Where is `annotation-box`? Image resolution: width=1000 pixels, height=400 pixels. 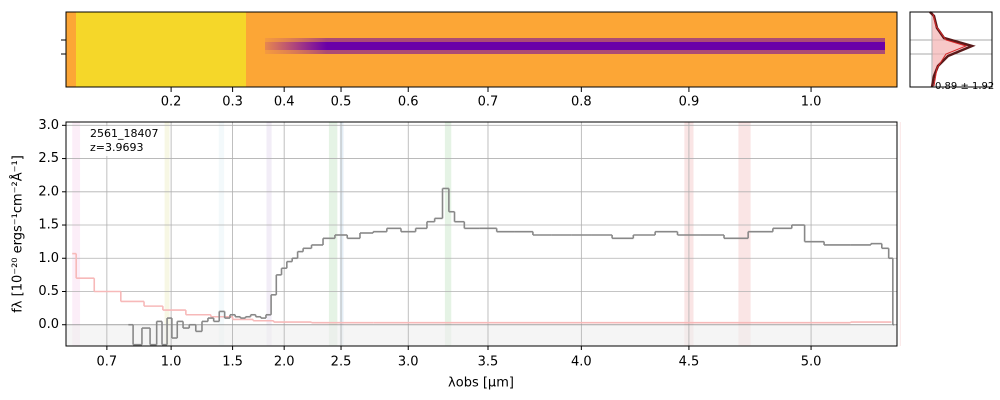 annotation-box is located at coordinates (117, 141).